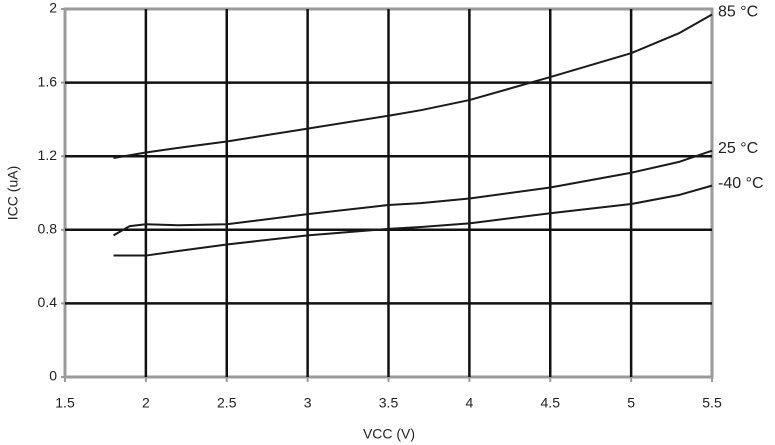 This screenshot has width=775, height=445. I want to click on series-label: 25 °C, so click(738, 148).